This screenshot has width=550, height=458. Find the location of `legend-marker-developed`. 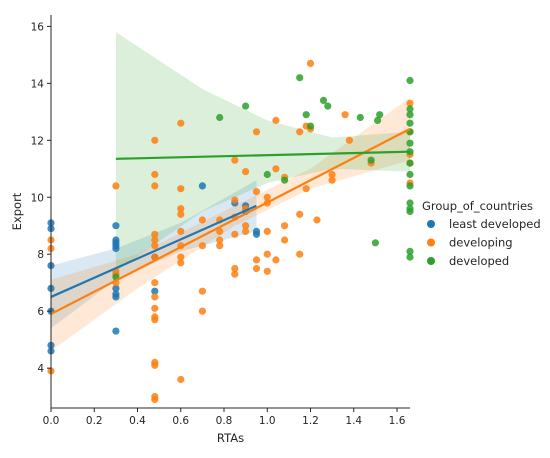

legend-marker-developed is located at coordinates (431, 261).